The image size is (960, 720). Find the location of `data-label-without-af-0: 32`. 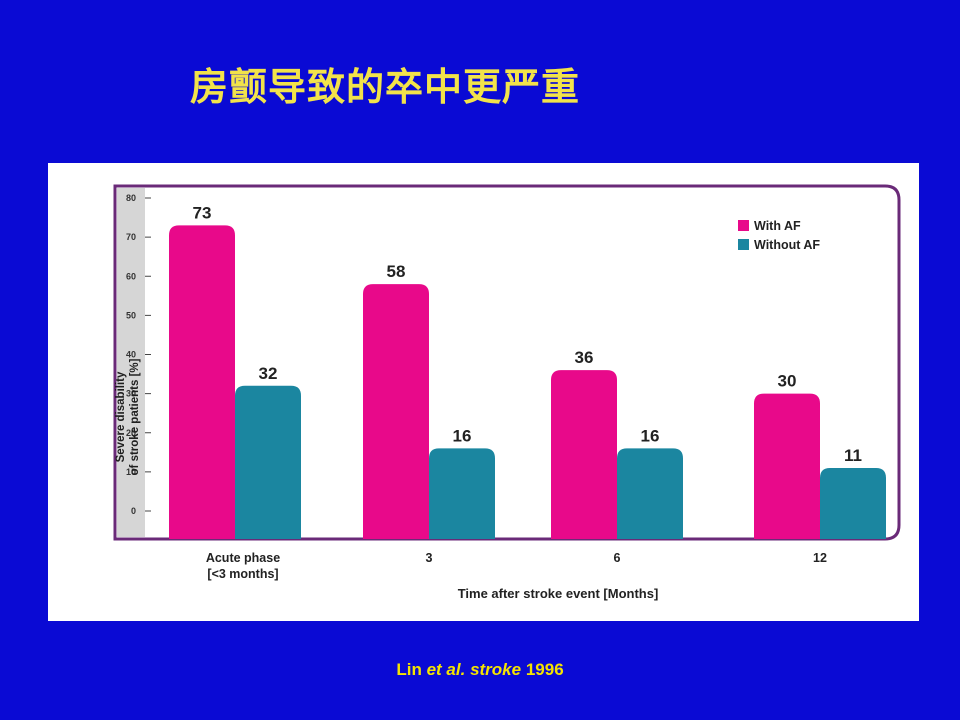

data-label-without-af-0: 32 is located at coordinates (268, 373).